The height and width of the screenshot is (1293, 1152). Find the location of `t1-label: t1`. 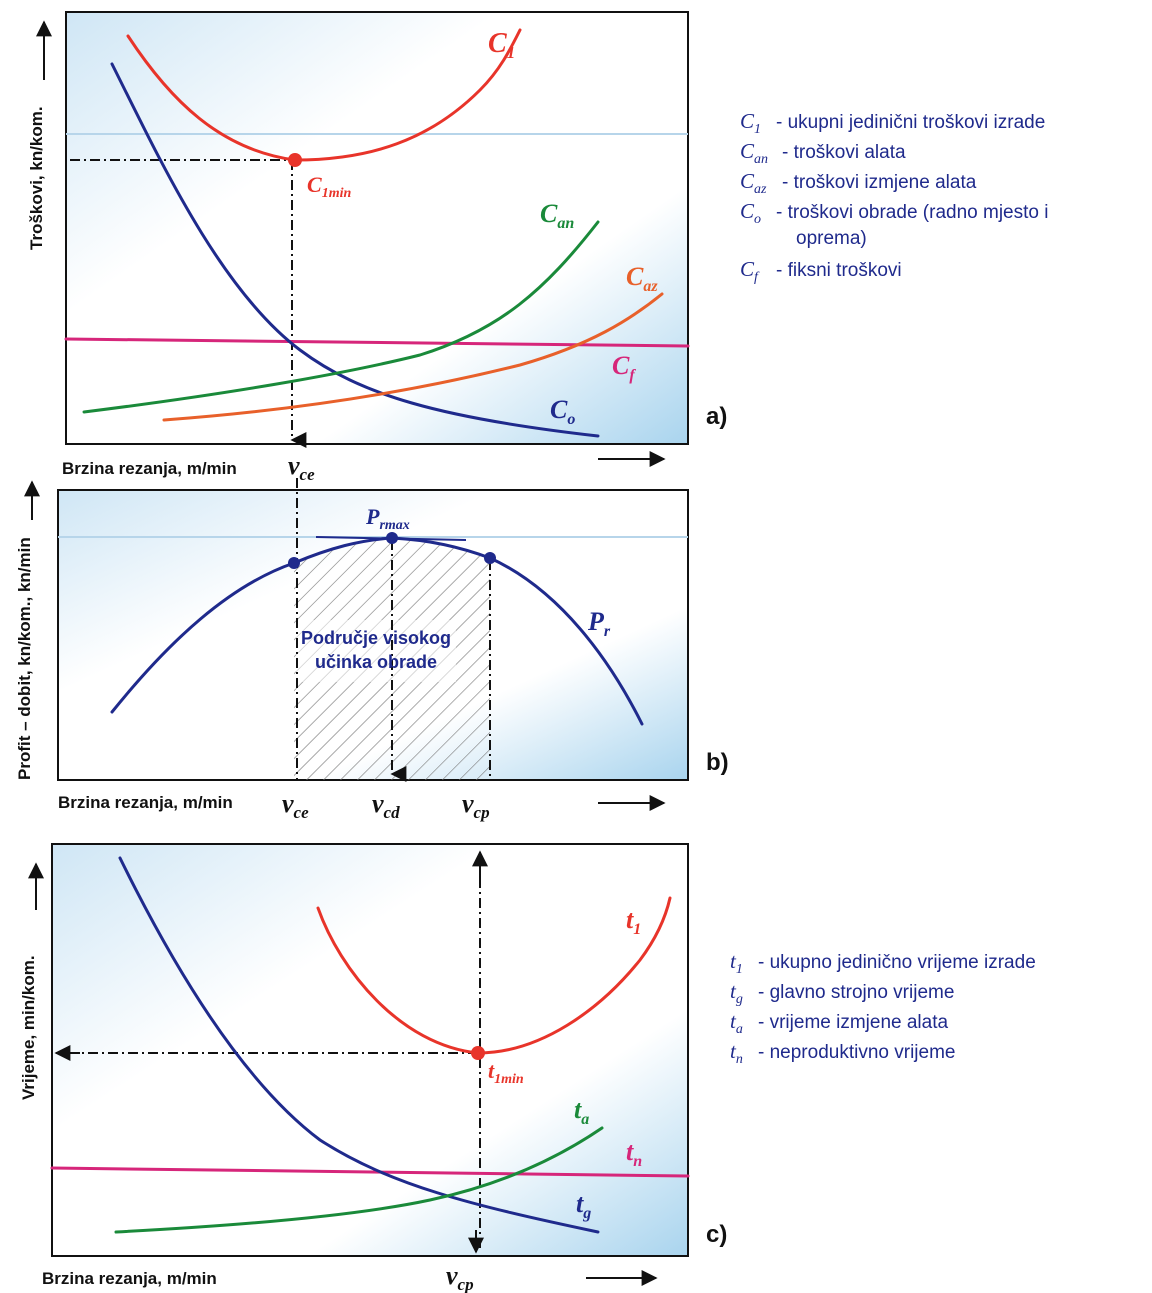

t1-label: t1 is located at coordinates (633, 921).